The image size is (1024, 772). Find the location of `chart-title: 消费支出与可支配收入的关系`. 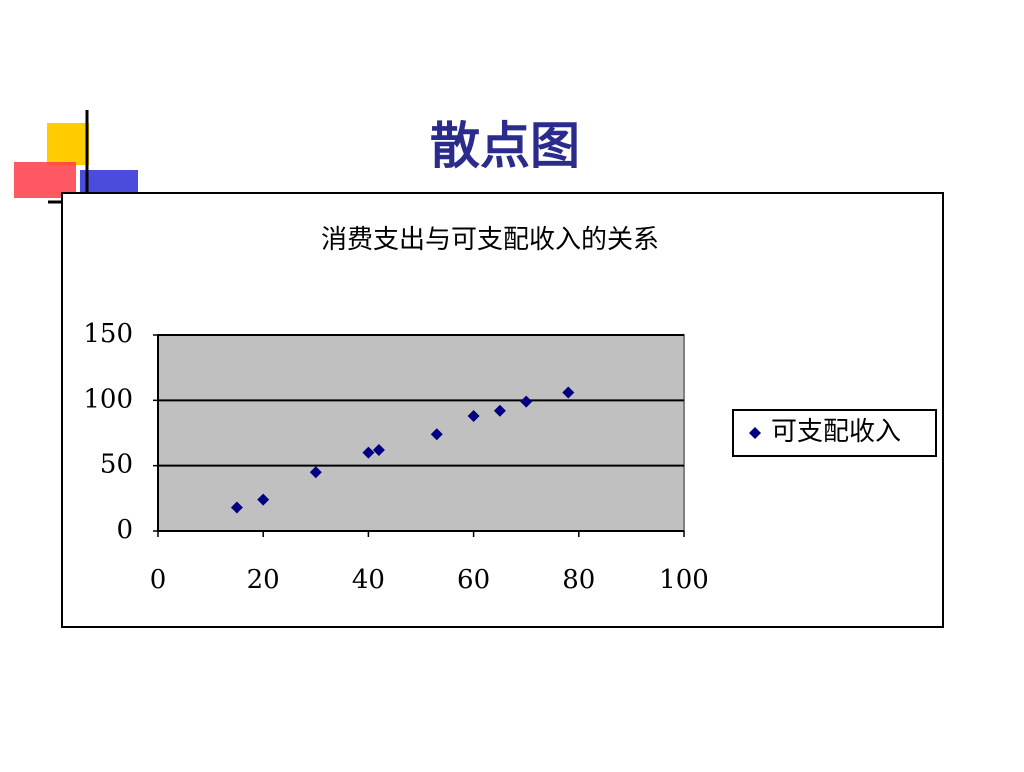

chart-title: 消费支出与可支配收入的关系 is located at coordinates (490, 240).